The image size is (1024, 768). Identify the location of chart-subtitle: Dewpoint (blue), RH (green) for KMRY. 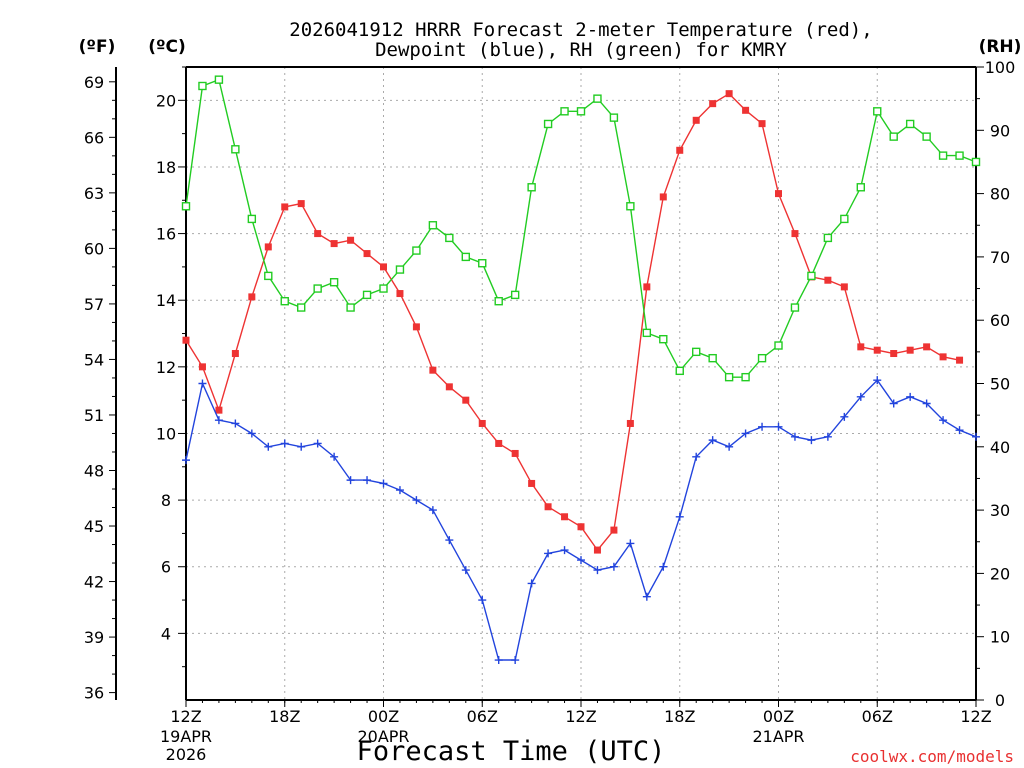
(581, 50).